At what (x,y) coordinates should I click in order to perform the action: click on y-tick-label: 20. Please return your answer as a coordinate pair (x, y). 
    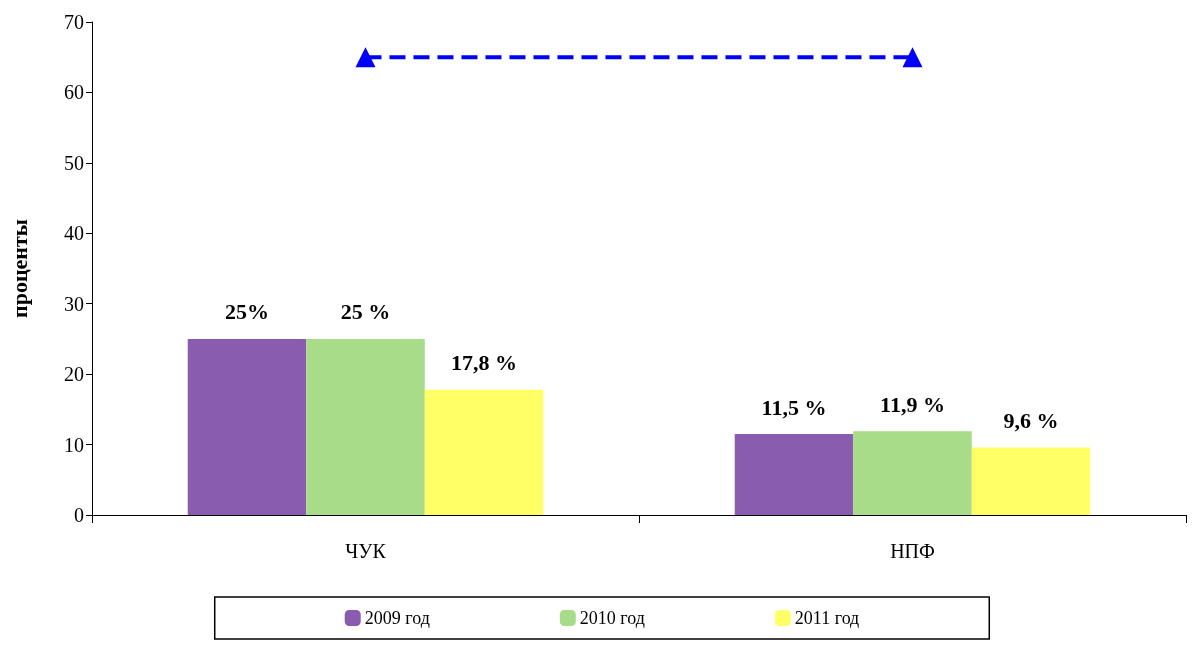
    Looking at the image, I should click on (74, 374).